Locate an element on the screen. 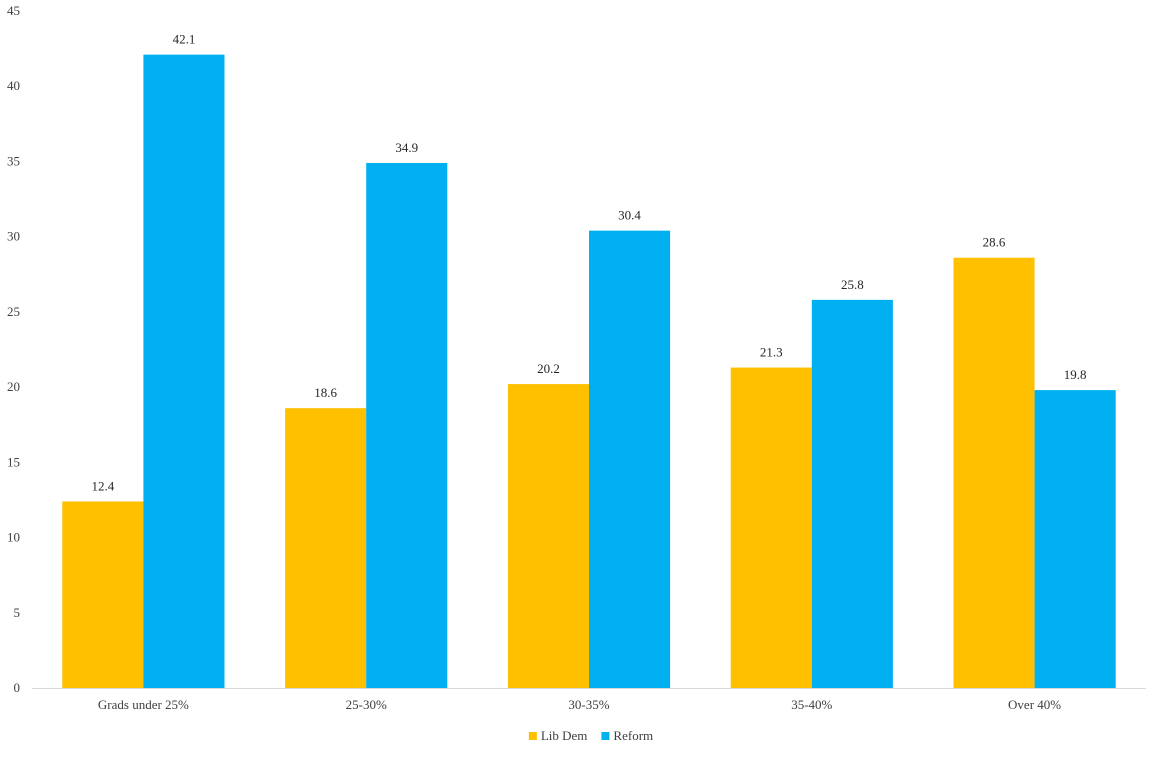  legend: Lib Dem Reform is located at coordinates (590, 735).